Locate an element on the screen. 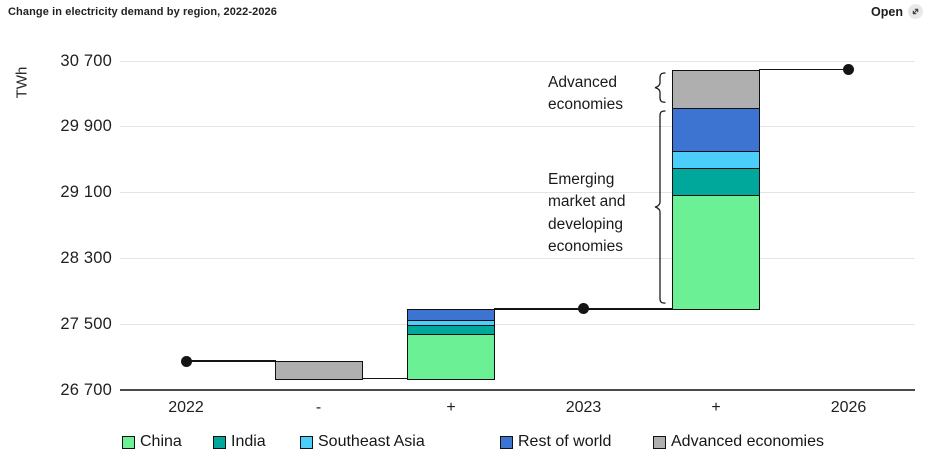 Image resolution: width=936 pixels, height=472 pixels. data-point-2022 is located at coordinates (186, 361).